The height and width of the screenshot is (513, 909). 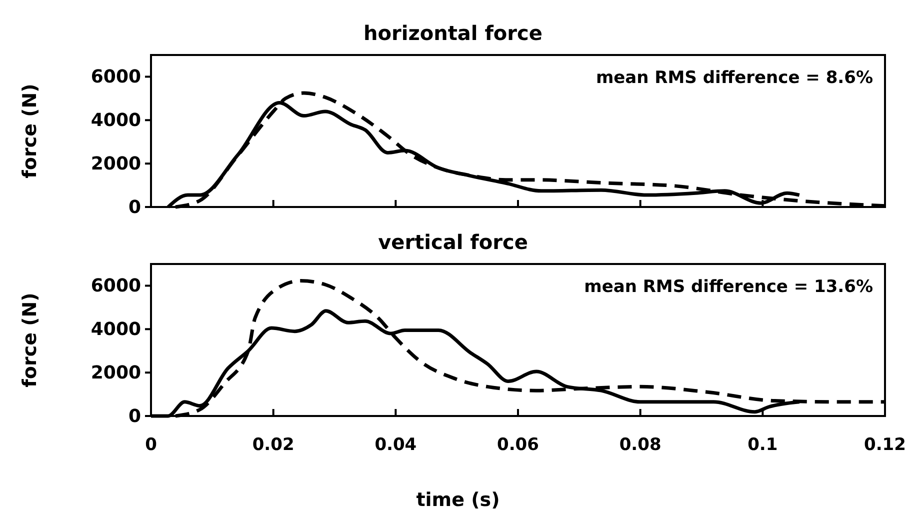 What do you see at coordinates (518, 445) in the screenshot?
I see `x-tick-label: 0.06` at bounding box center [518, 445].